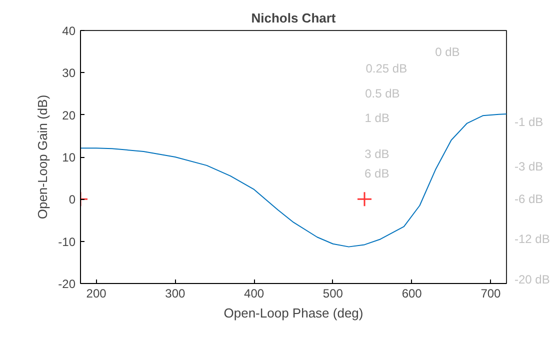 The image size is (560, 337). I want to click on y-tick-label: 30, so click(69, 73).